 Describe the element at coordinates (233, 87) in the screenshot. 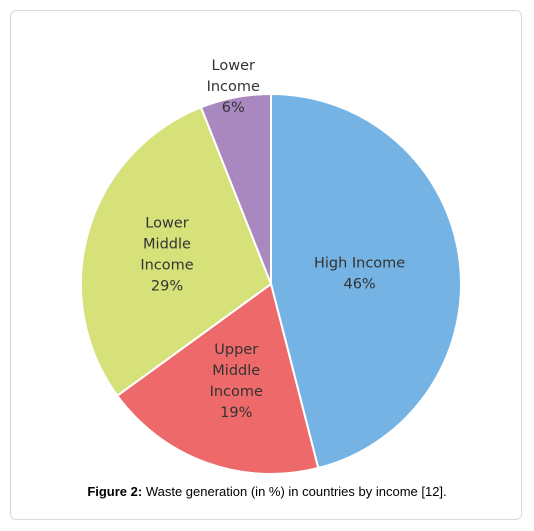

I see `slice-label-lower-income: Lower Income 6%` at that location.